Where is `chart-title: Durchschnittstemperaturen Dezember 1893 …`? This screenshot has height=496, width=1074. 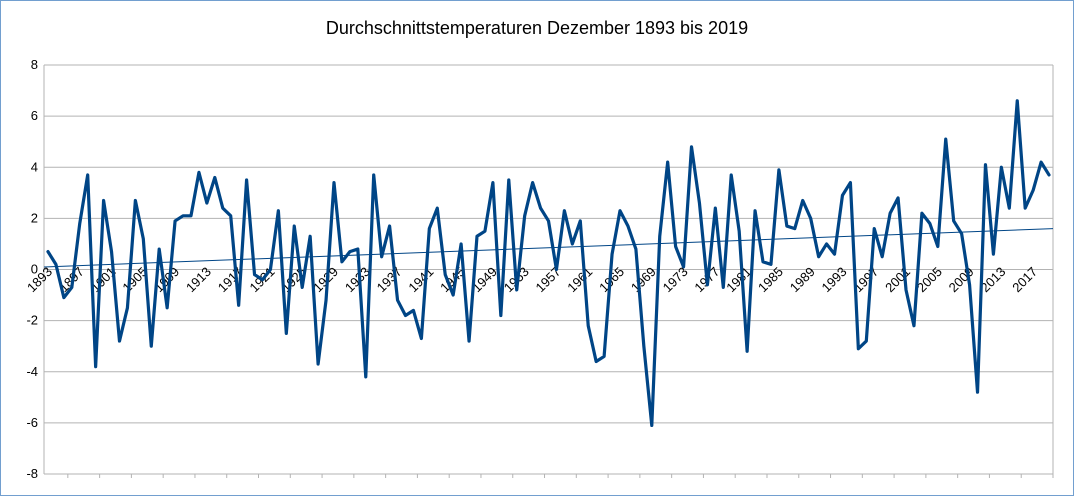
chart-title: Durchschnittstemperaturen Dezember 1893 … is located at coordinates (537, 28).